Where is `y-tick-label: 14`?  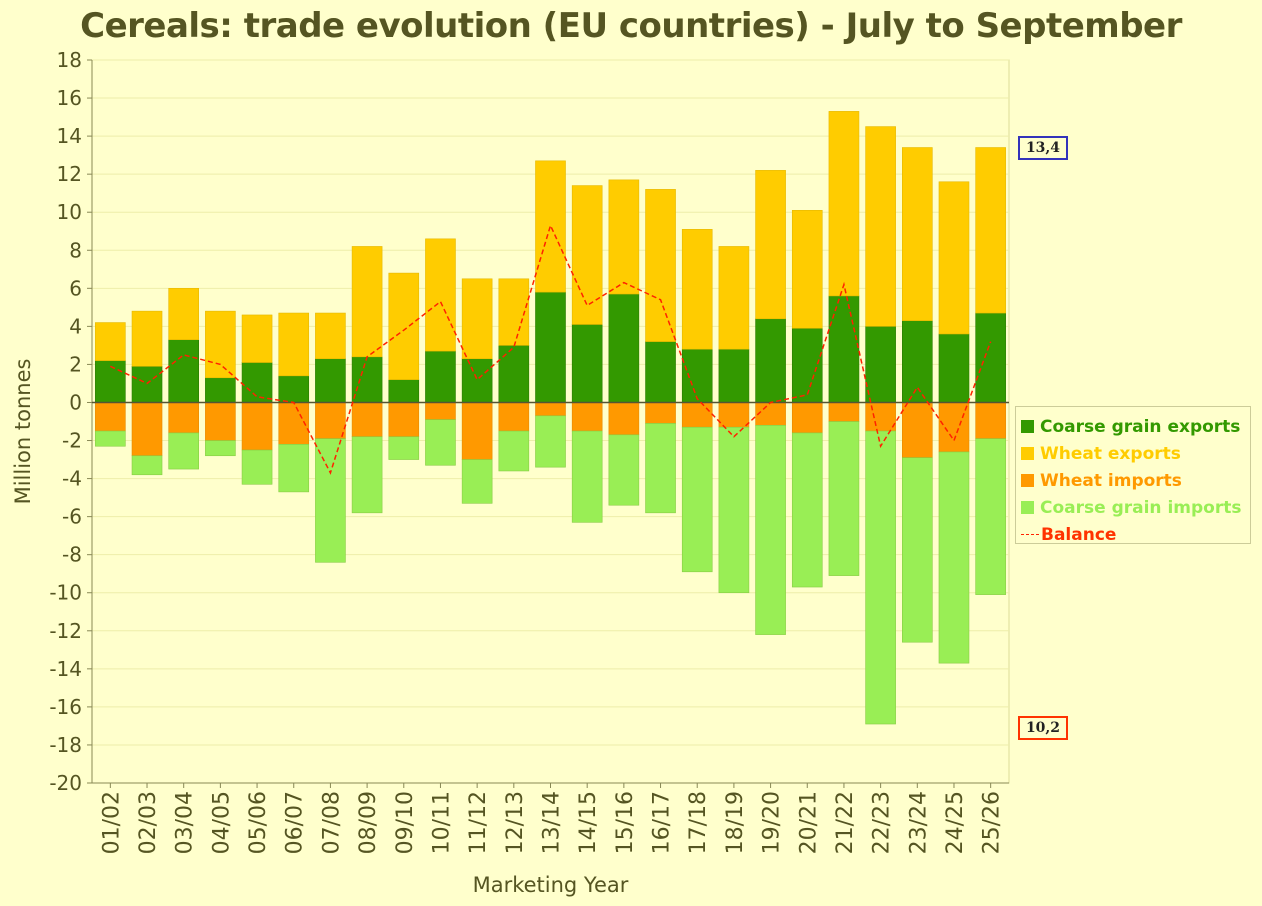 y-tick-label: 14 is located at coordinates (69, 136).